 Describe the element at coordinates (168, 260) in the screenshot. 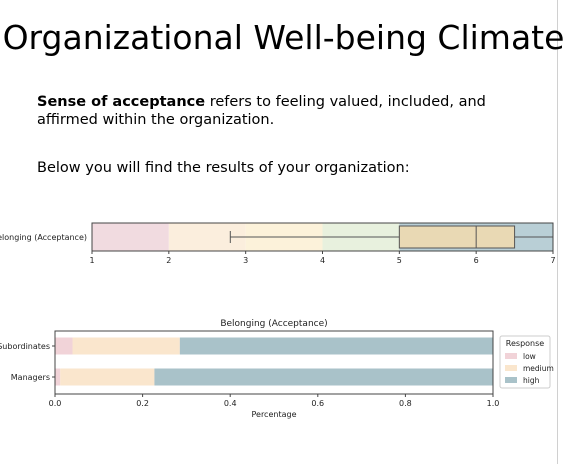

I see `box-plot-tick-label-2: 2` at that location.